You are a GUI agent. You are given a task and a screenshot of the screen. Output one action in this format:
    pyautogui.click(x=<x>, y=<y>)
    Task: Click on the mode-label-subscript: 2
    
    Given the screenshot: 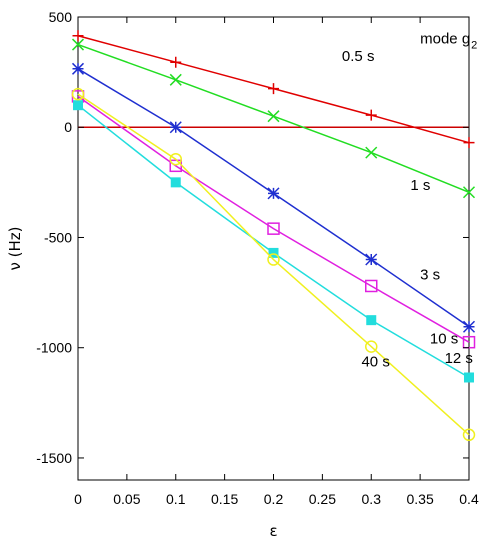 What is the action you would take?
    pyautogui.click(x=474, y=45)
    